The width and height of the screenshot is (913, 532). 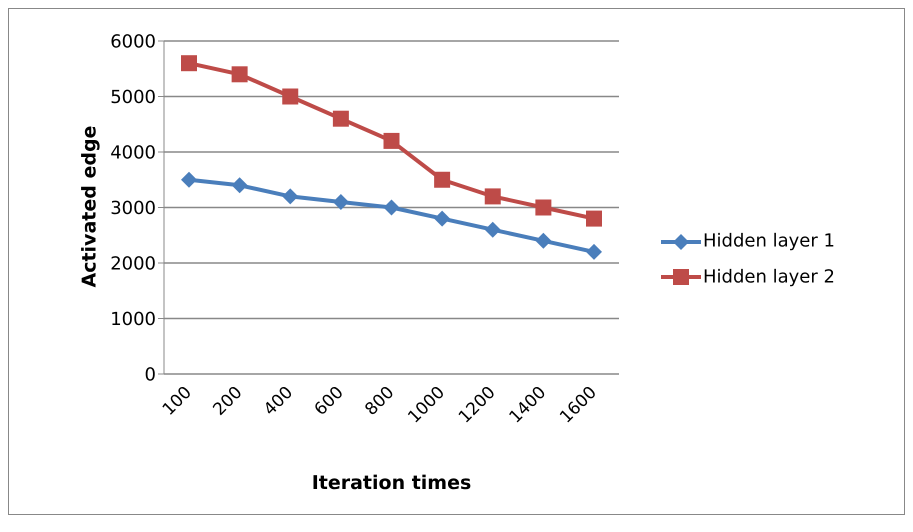 What do you see at coordinates (133, 41) in the screenshot?
I see `y-tick-label: 6000` at bounding box center [133, 41].